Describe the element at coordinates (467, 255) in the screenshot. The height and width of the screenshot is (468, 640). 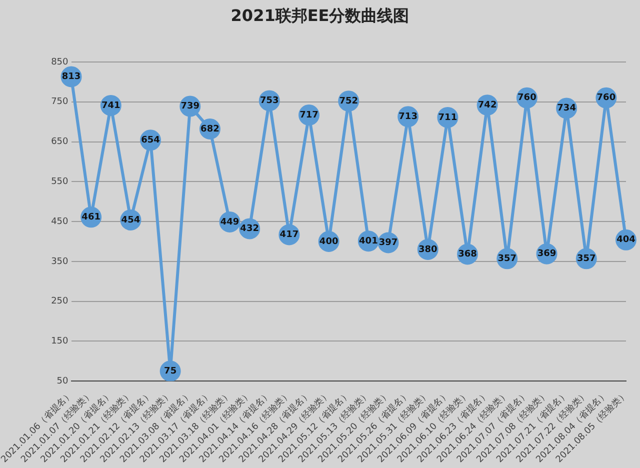
I see `data-label: 368` at that location.